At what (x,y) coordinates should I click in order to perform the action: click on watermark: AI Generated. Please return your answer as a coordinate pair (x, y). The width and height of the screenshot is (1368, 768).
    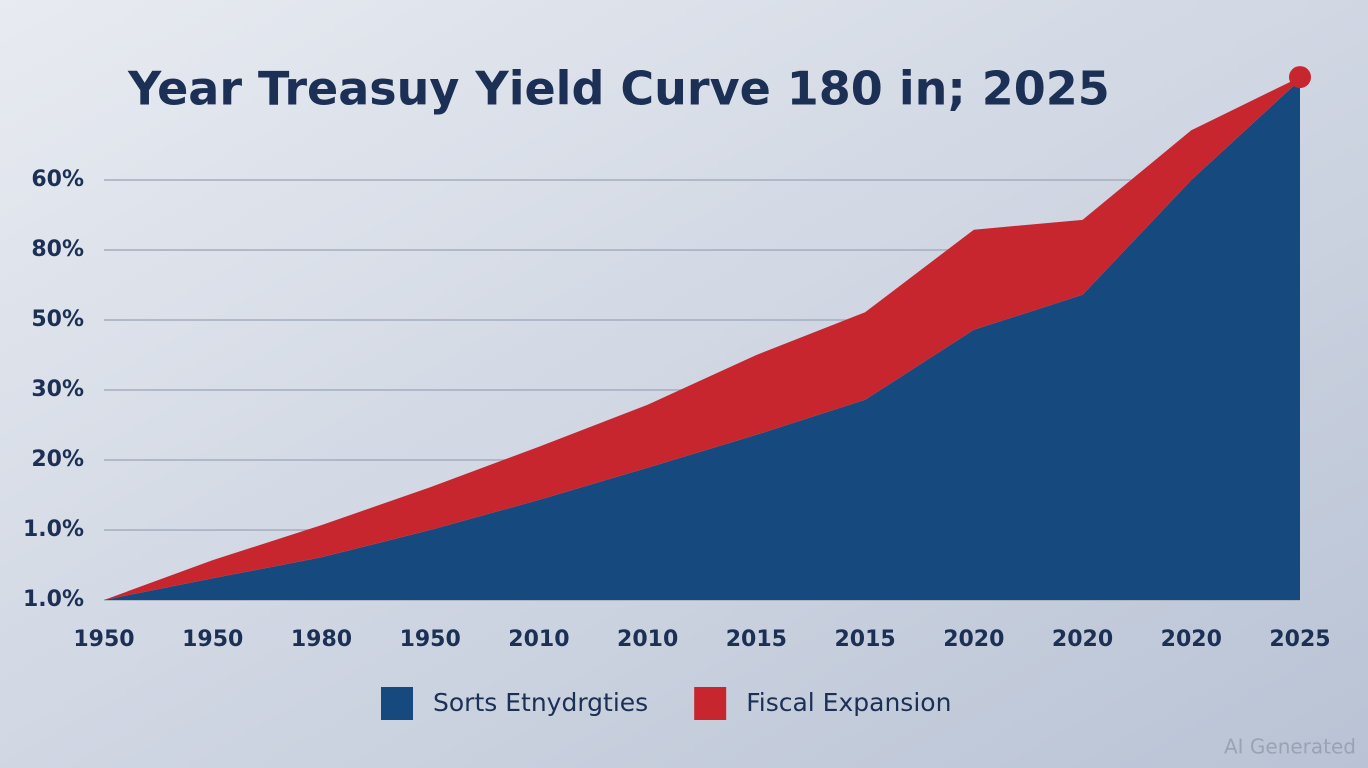
    Looking at the image, I should click on (1290, 747).